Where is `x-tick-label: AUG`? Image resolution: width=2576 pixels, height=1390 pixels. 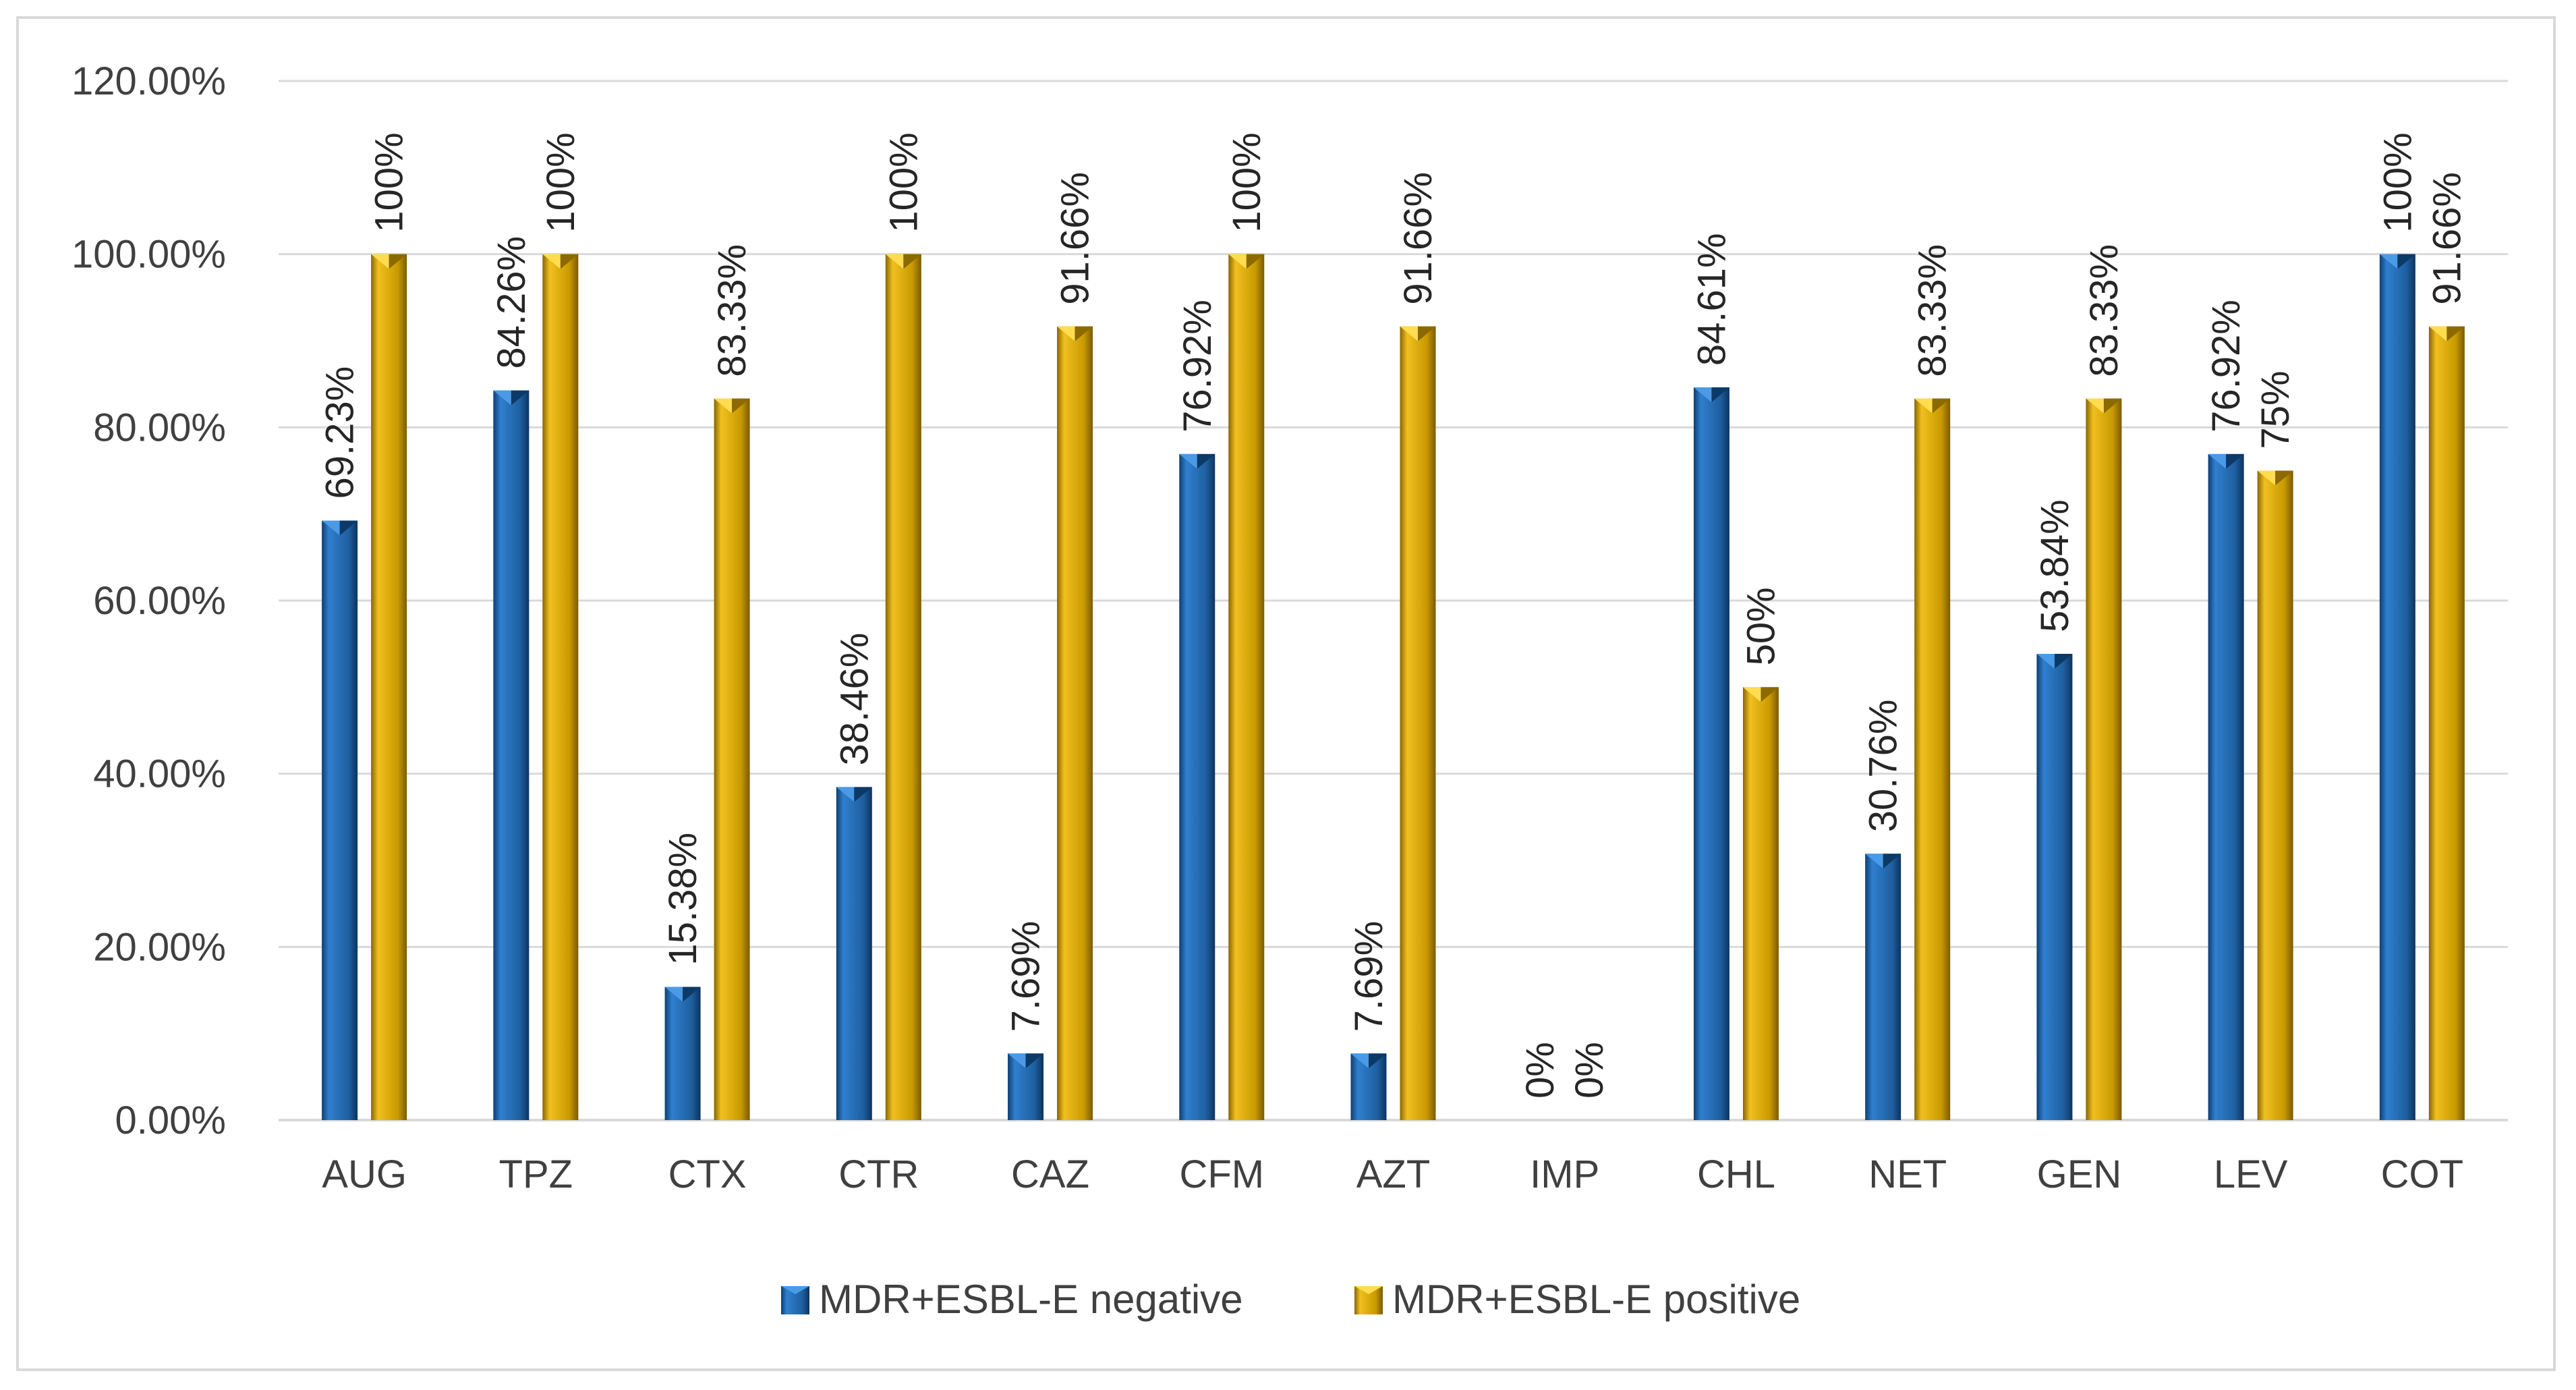 x-tick-label: AUG is located at coordinates (364, 1174).